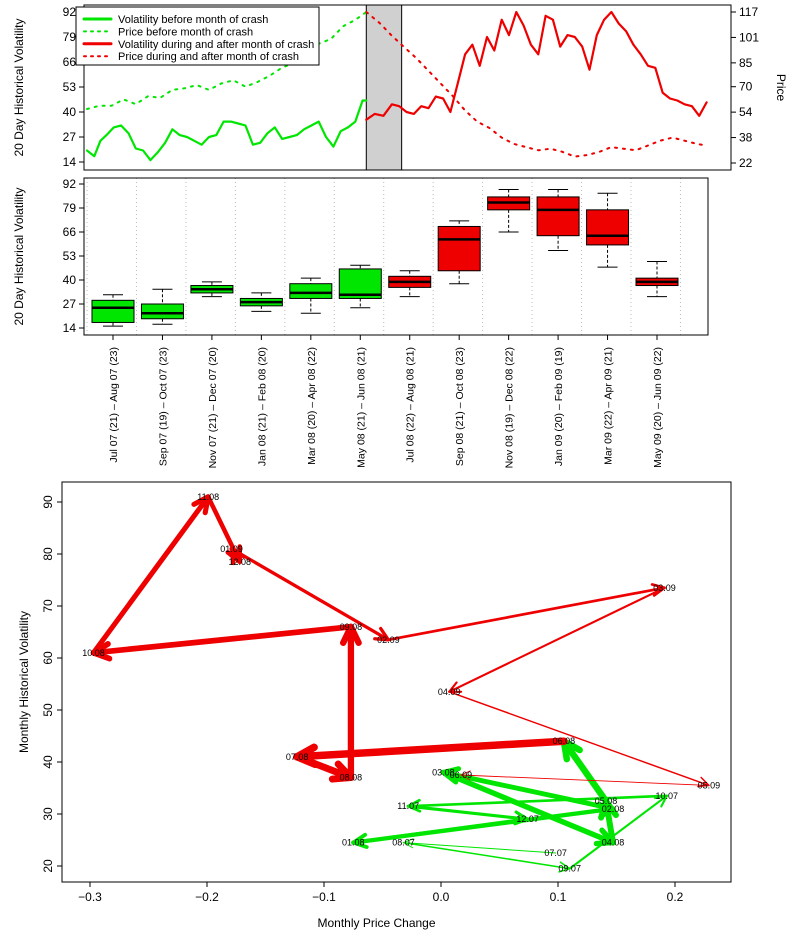 The image size is (794, 935). What do you see at coordinates (675, 897) in the screenshot?
I see `x-tick-label-5: 0.2` at bounding box center [675, 897].